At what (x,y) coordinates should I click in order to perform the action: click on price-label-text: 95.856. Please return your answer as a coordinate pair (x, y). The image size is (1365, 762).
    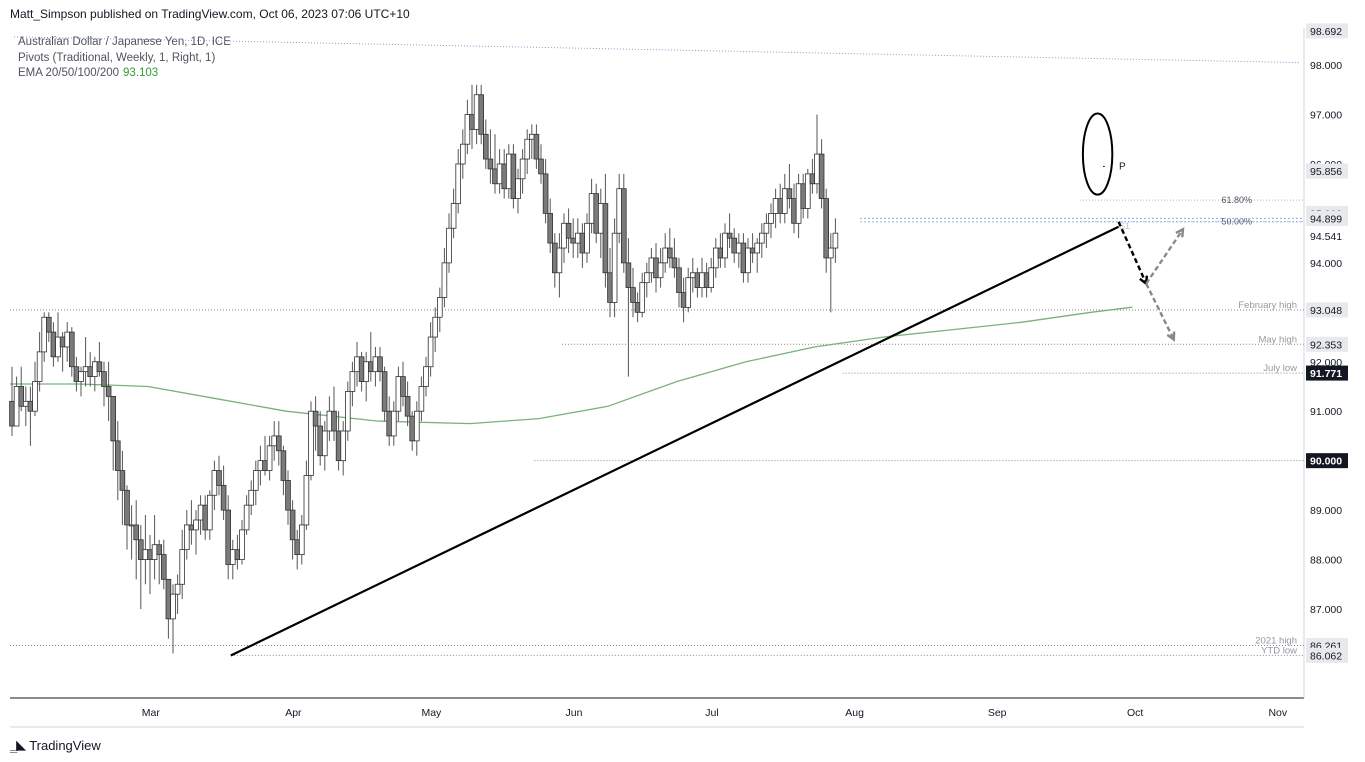
    Looking at the image, I should click on (1326, 172).